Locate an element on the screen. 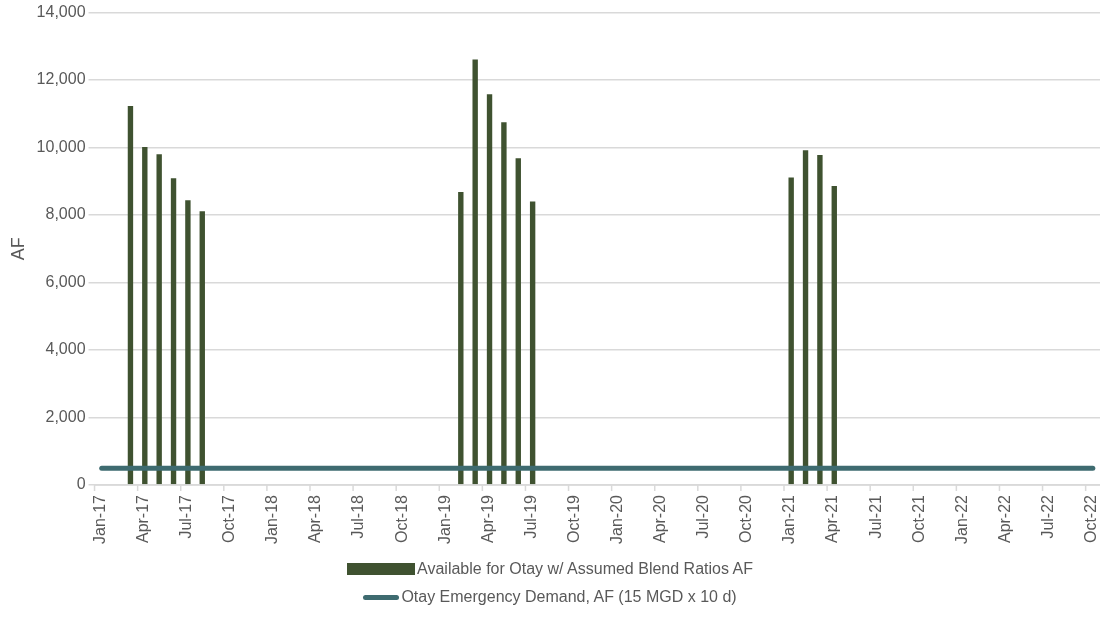  y-tick-label: 4,000 is located at coordinates (65, 349).